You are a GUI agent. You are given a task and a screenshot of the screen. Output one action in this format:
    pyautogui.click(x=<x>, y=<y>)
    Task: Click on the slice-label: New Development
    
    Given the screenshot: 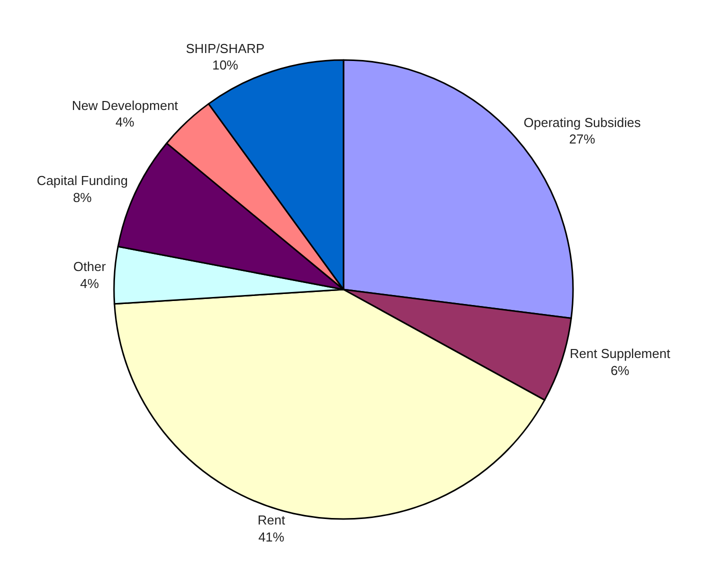 What is the action you would take?
    pyautogui.click(x=125, y=105)
    